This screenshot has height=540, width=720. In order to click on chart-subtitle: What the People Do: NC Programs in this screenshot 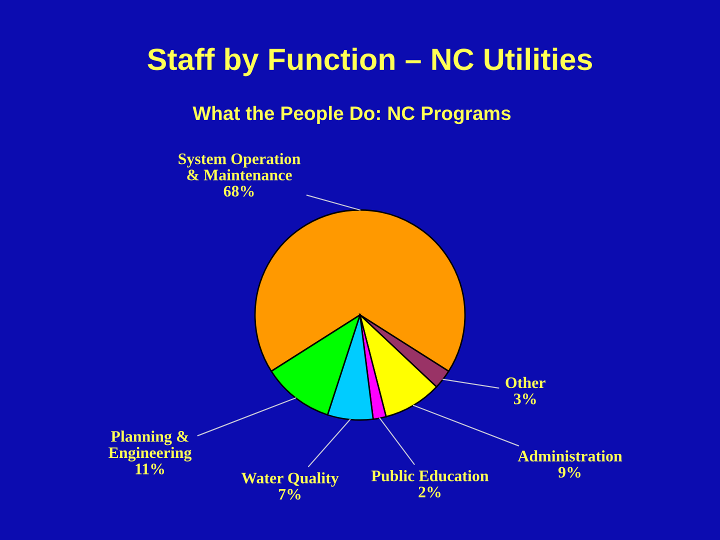, I will do `click(351, 115)`.